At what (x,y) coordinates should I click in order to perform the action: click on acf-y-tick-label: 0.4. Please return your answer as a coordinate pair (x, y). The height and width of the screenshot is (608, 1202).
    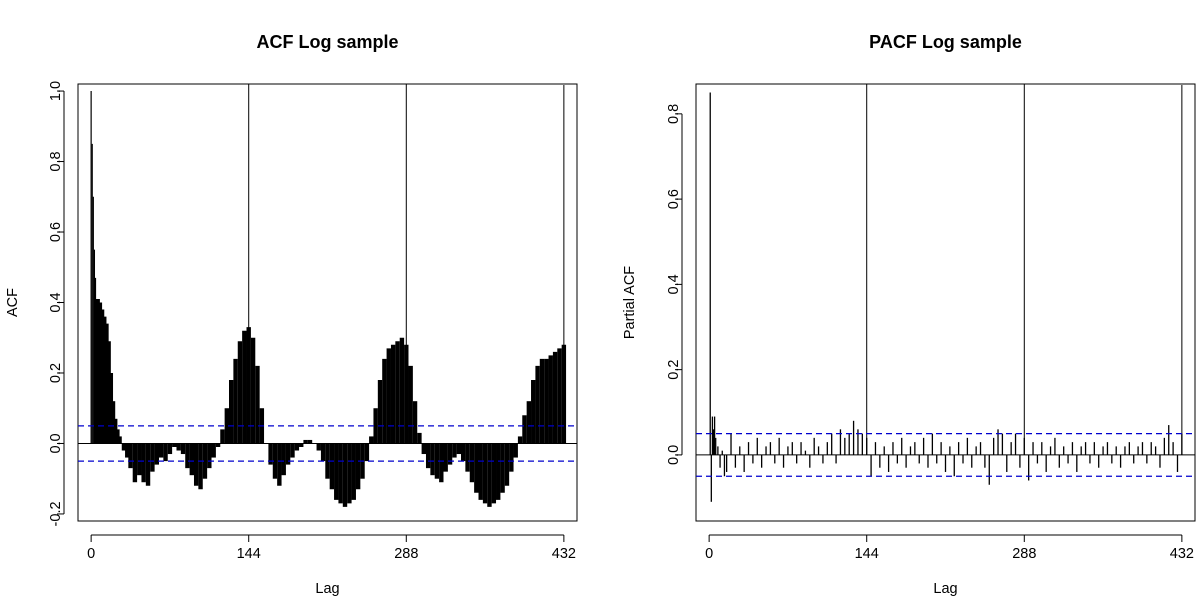
    Looking at the image, I should click on (56, 302).